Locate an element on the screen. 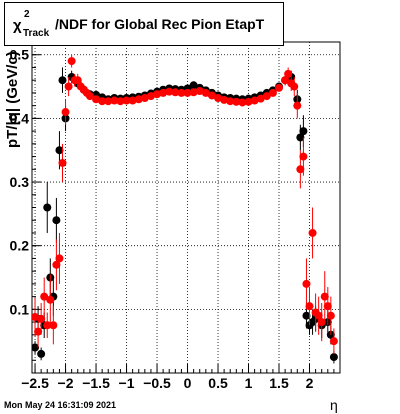 This screenshot has height=414, width=400. y-axis-label: pT/|q| (GeV/c) is located at coordinates (14, 102).